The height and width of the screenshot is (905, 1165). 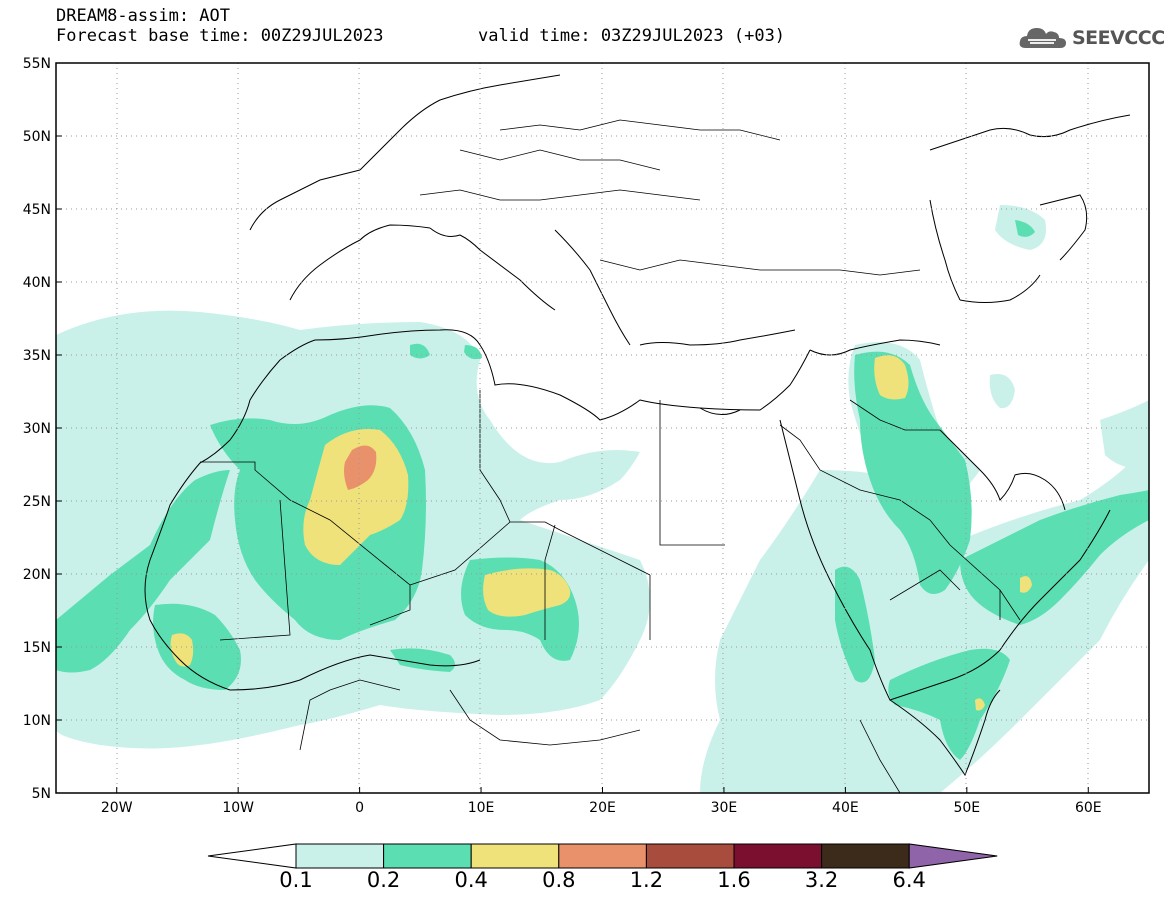 What do you see at coordinates (602, 808) in the screenshot?
I see `lon-label: 20E` at bounding box center [602, 808].